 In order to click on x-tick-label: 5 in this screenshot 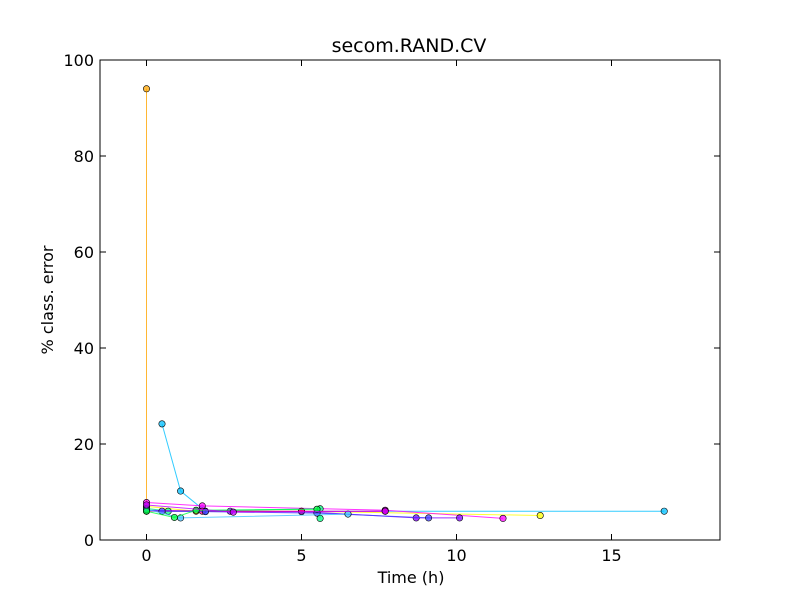, I will do `click(301, 555)`.